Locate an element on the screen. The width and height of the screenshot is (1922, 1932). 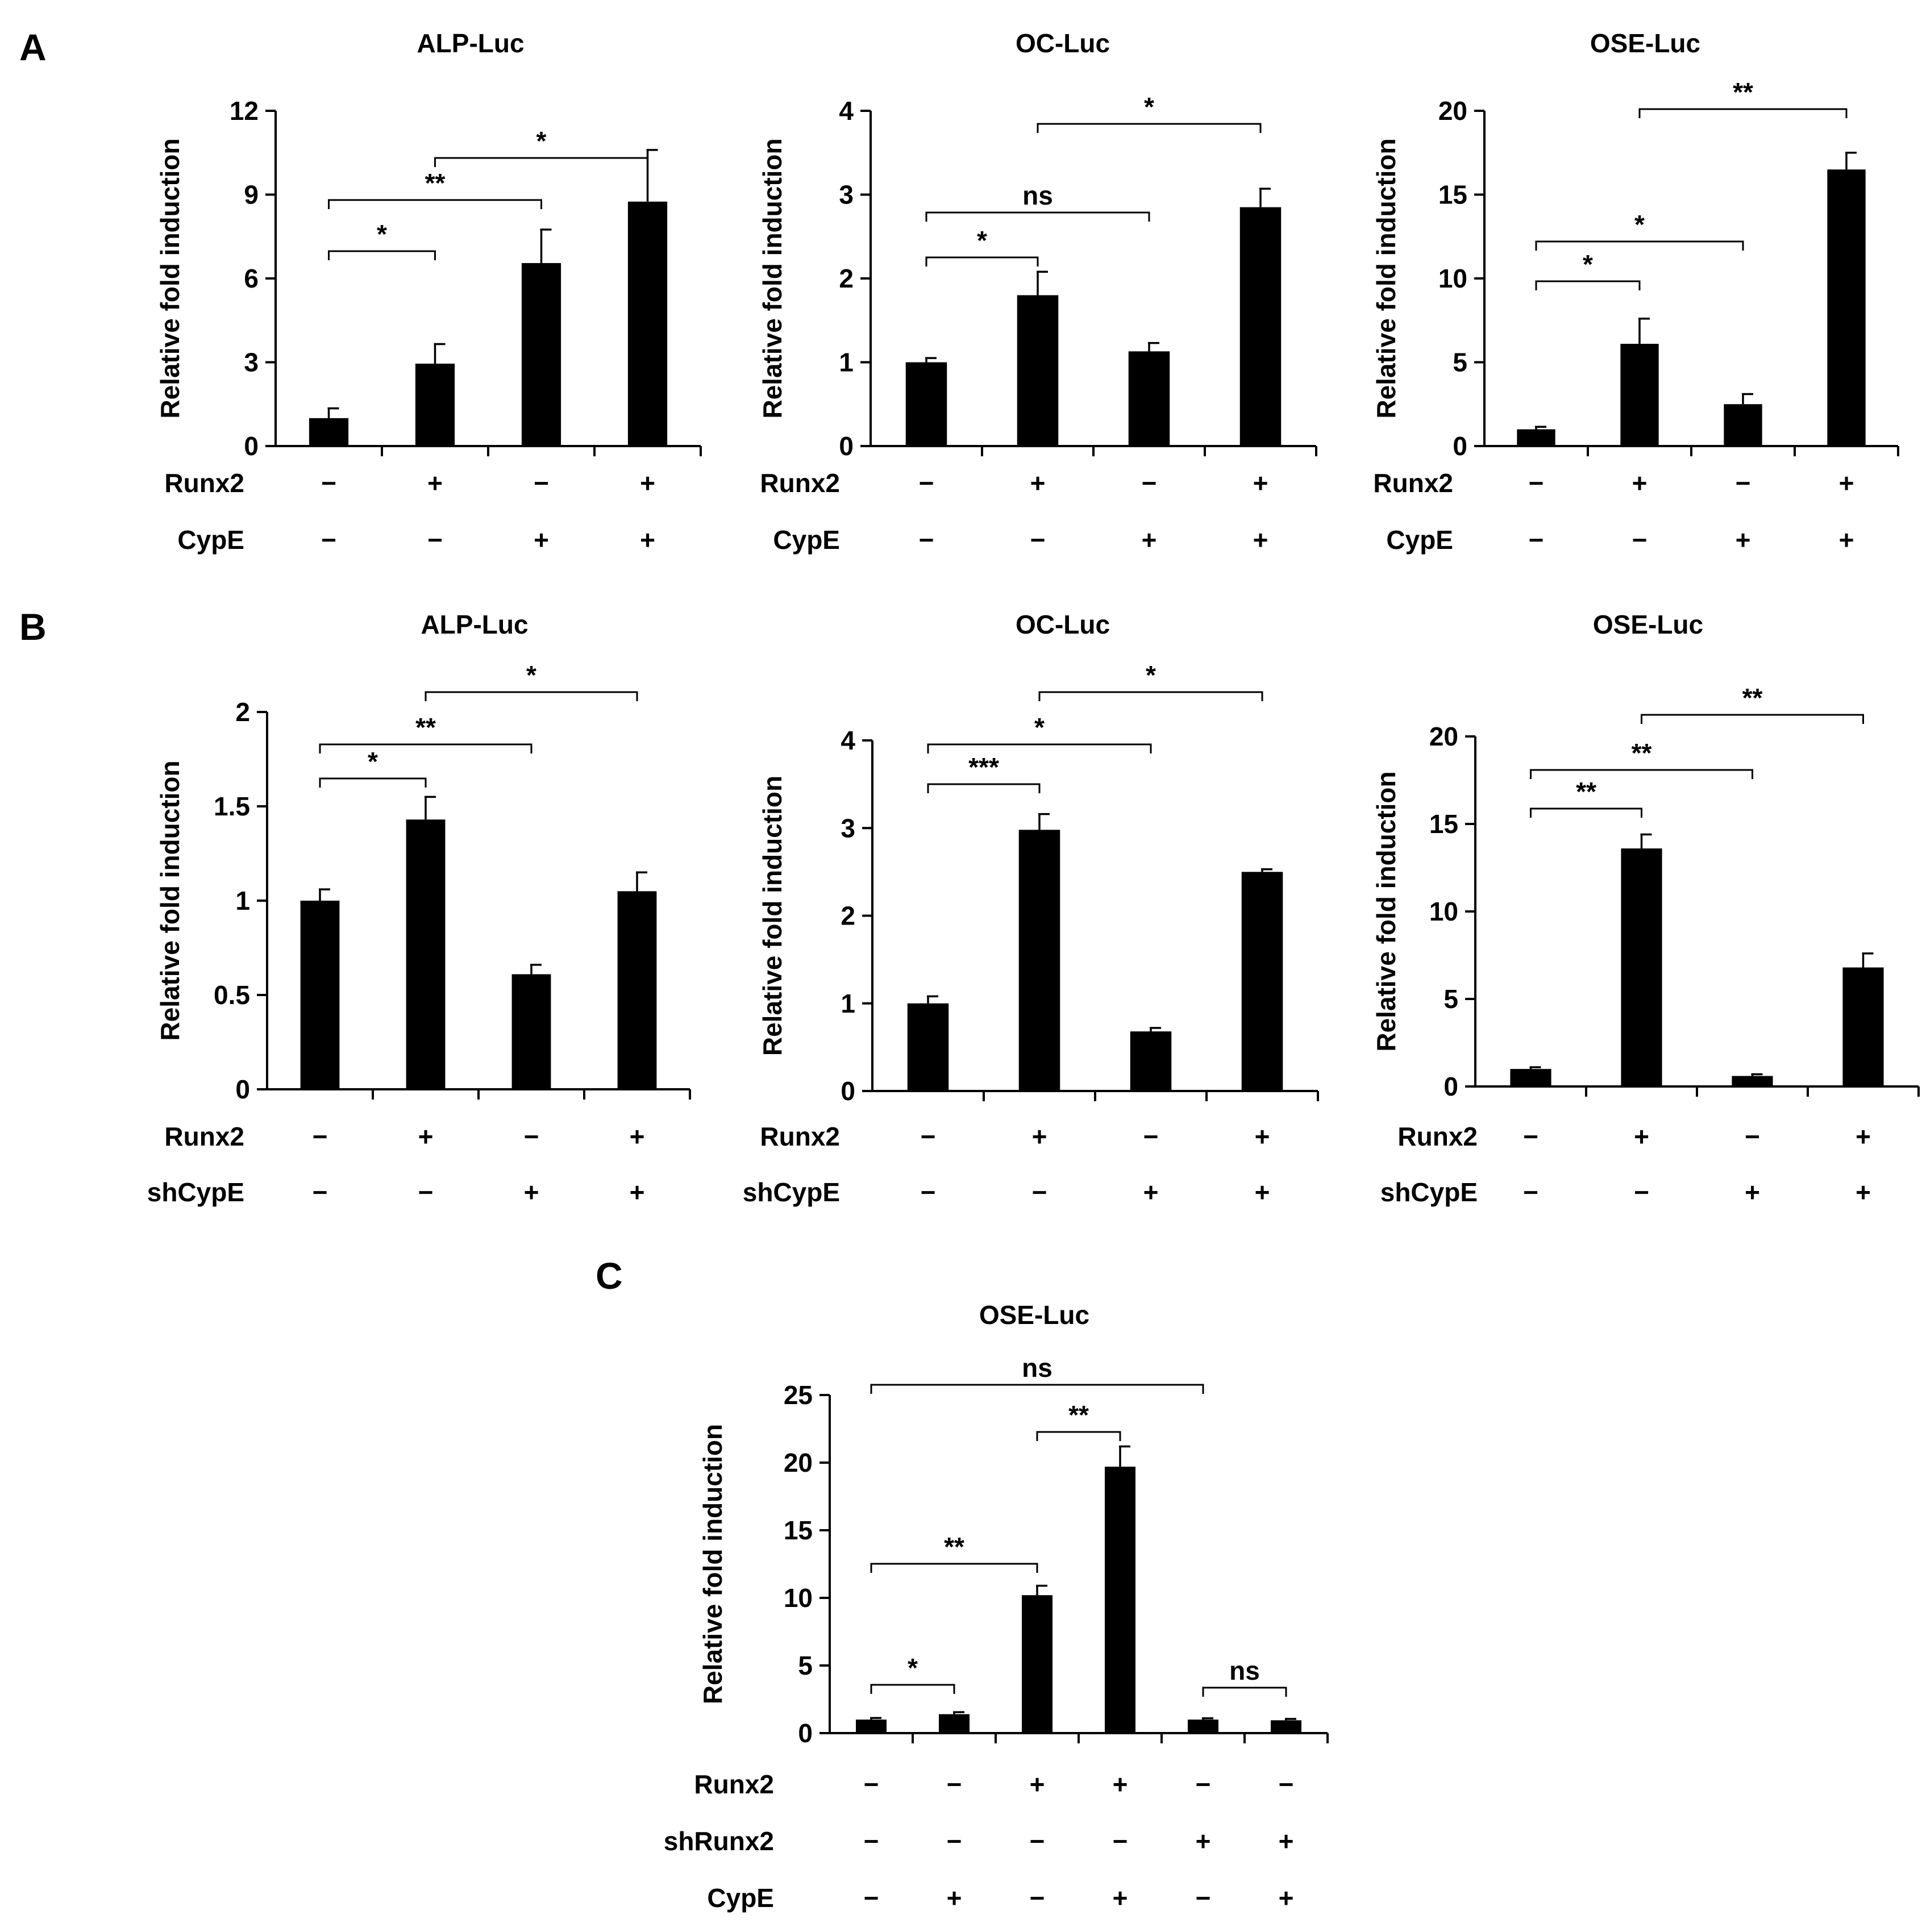
y-tick-label: 25 is located at coordinates (798, 1395).